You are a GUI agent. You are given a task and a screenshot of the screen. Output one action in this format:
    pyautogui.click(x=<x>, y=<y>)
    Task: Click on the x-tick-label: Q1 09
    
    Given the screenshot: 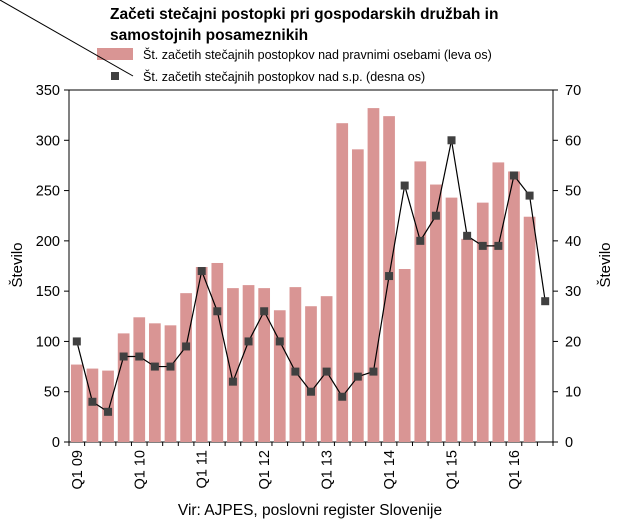 What is the action you would take?
    pyautogui.click(x=78, y=470)
    